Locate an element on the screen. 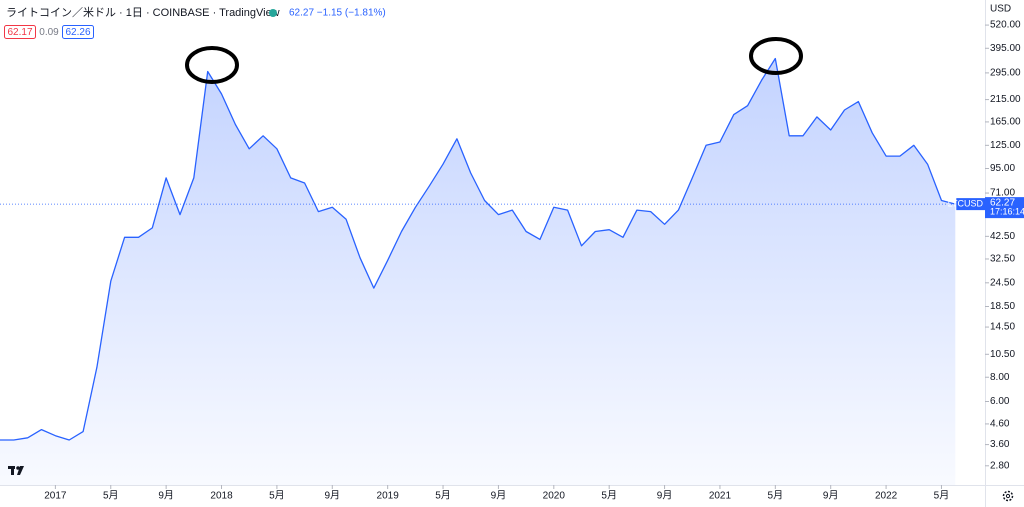 The height and width of the screenshot is (507, 1024). bid: 62.17 is located at coordinates (19, 32).